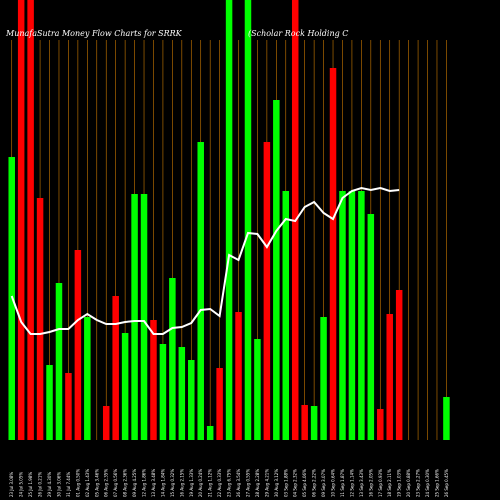 This screenshot has height=500, width=500. I want to click on x-tick-label: 30 Jul 3.06%, so click(58, 484).